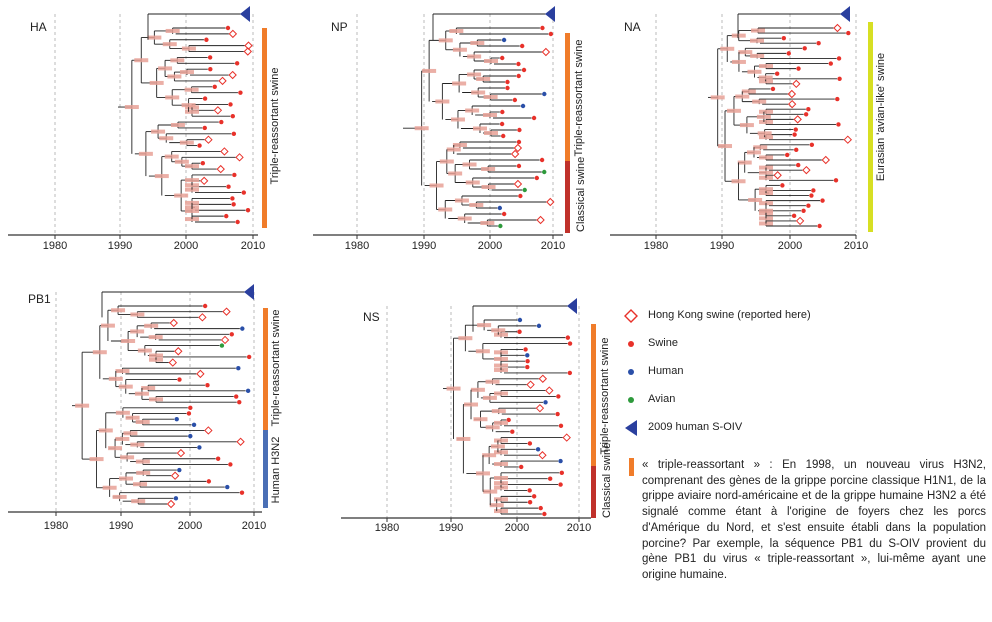 This screenshot has height=622, width=992. Describe the element at coordinates (632, 27) in the screenshot. I see `panel-label-na: NA` at that location.